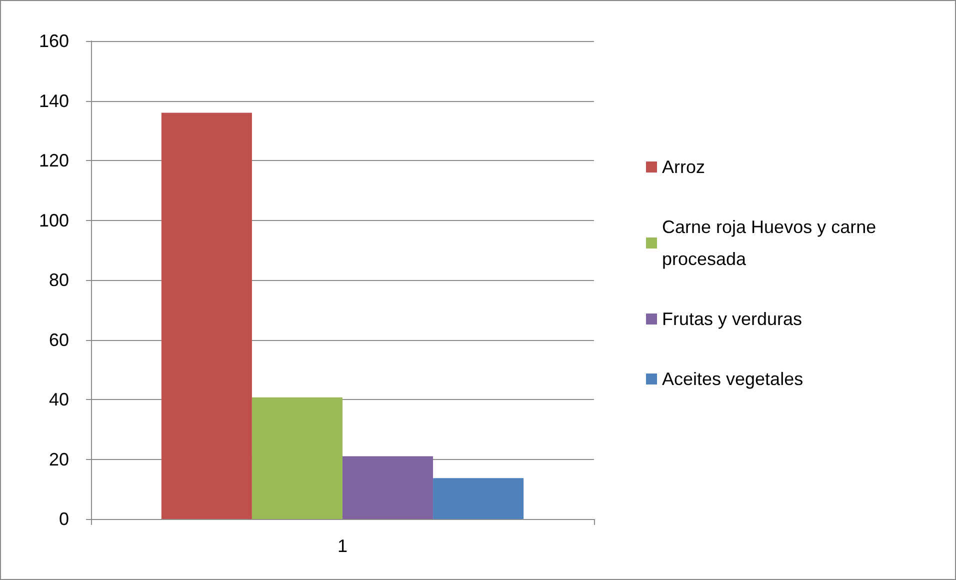  What do you see at coordinates (53, 220) in the screenshot?
I see `y-tick-label: 100` at bounding box center [53, 220].